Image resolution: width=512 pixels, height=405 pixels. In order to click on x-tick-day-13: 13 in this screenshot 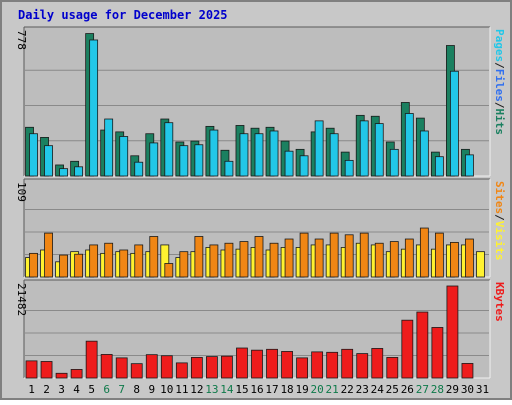, I will do `click(211, 389)`.